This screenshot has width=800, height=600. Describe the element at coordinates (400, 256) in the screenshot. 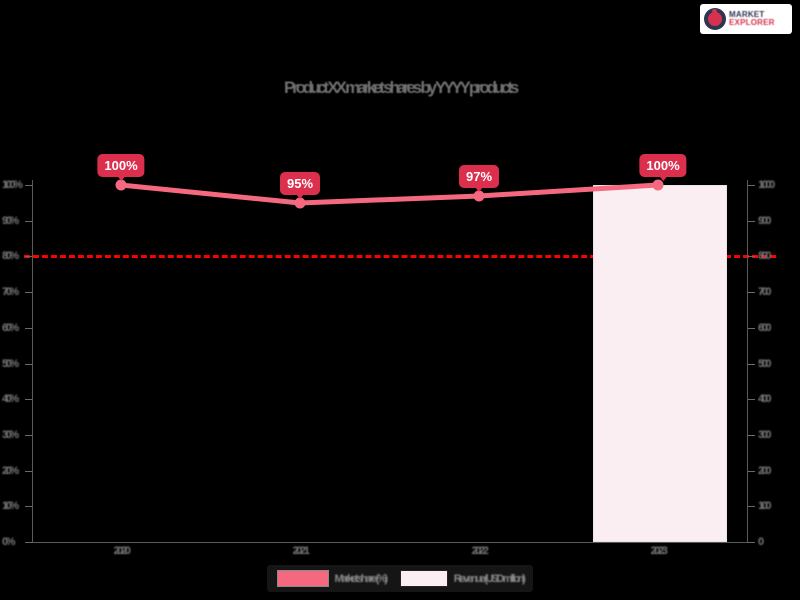

I see `reference-line` at that location.